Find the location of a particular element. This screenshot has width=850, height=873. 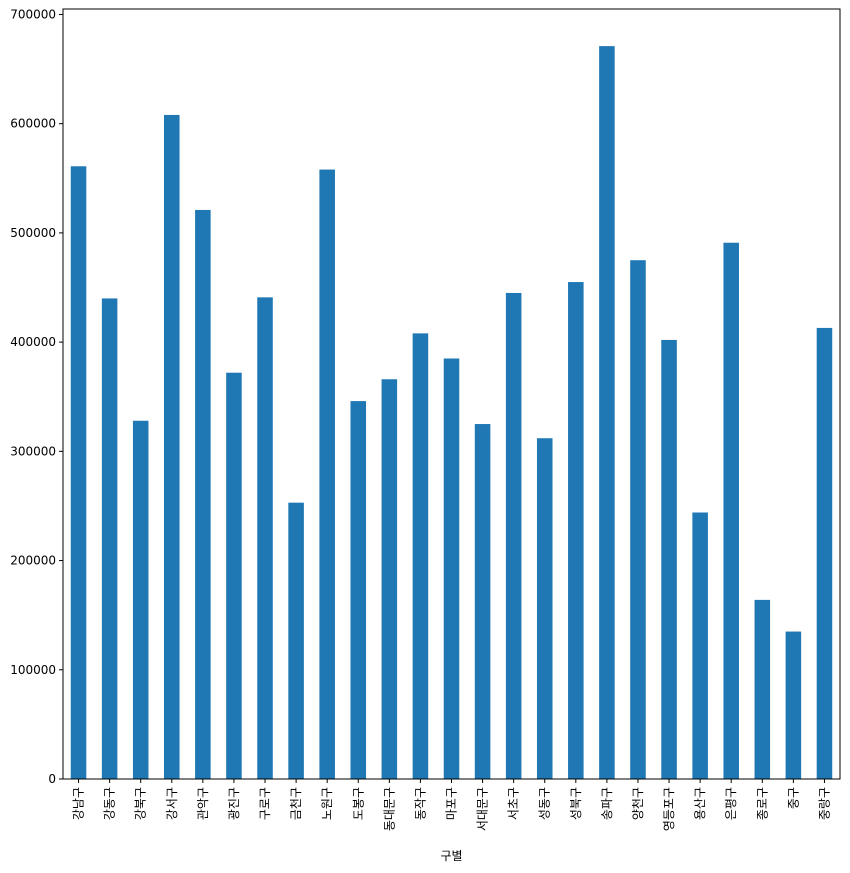

bar-중랑구 is located at coordinates (824, 553).